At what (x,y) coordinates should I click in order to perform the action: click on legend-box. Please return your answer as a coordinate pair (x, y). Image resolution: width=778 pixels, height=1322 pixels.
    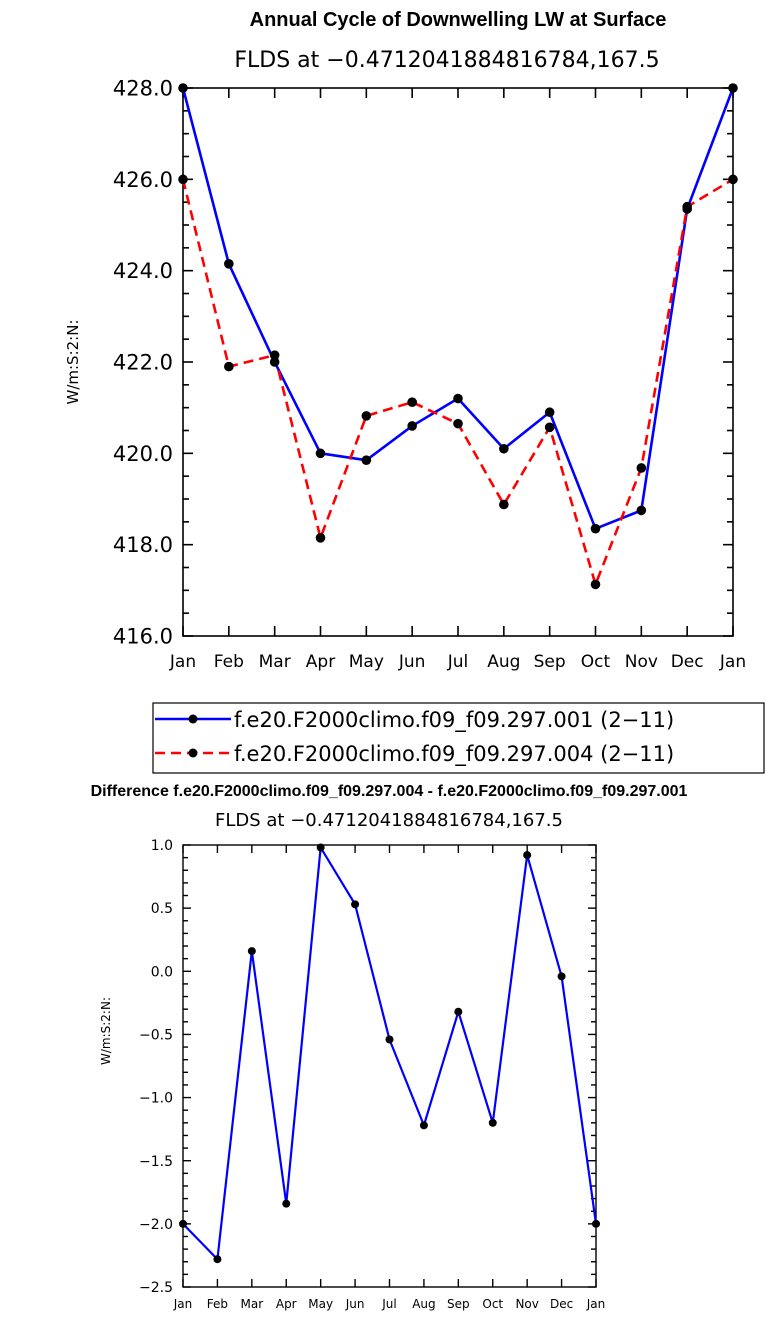
    Looking at the image, I should click on (458, 738).